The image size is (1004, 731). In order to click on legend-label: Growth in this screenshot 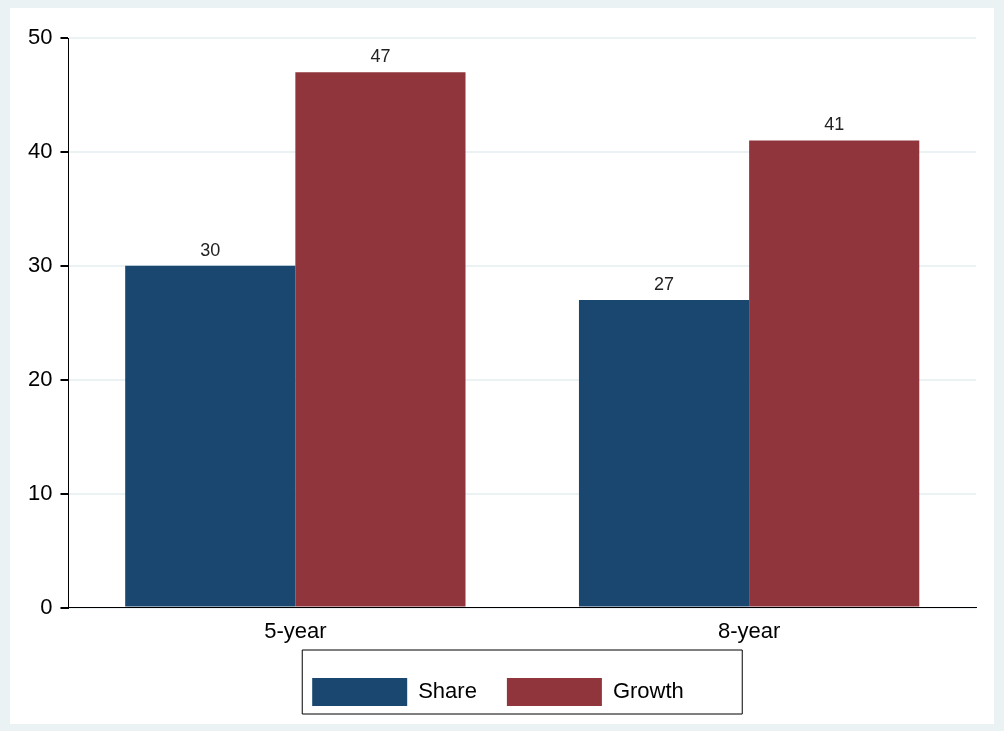, I will do `click(648, 691)`.